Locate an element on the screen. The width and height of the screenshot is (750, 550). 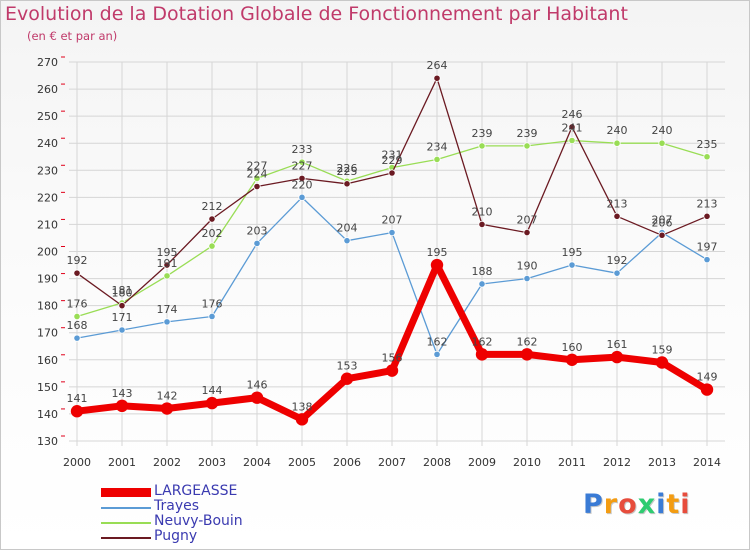
data-label-pugny: 207 is located at coordinates (527, 220).